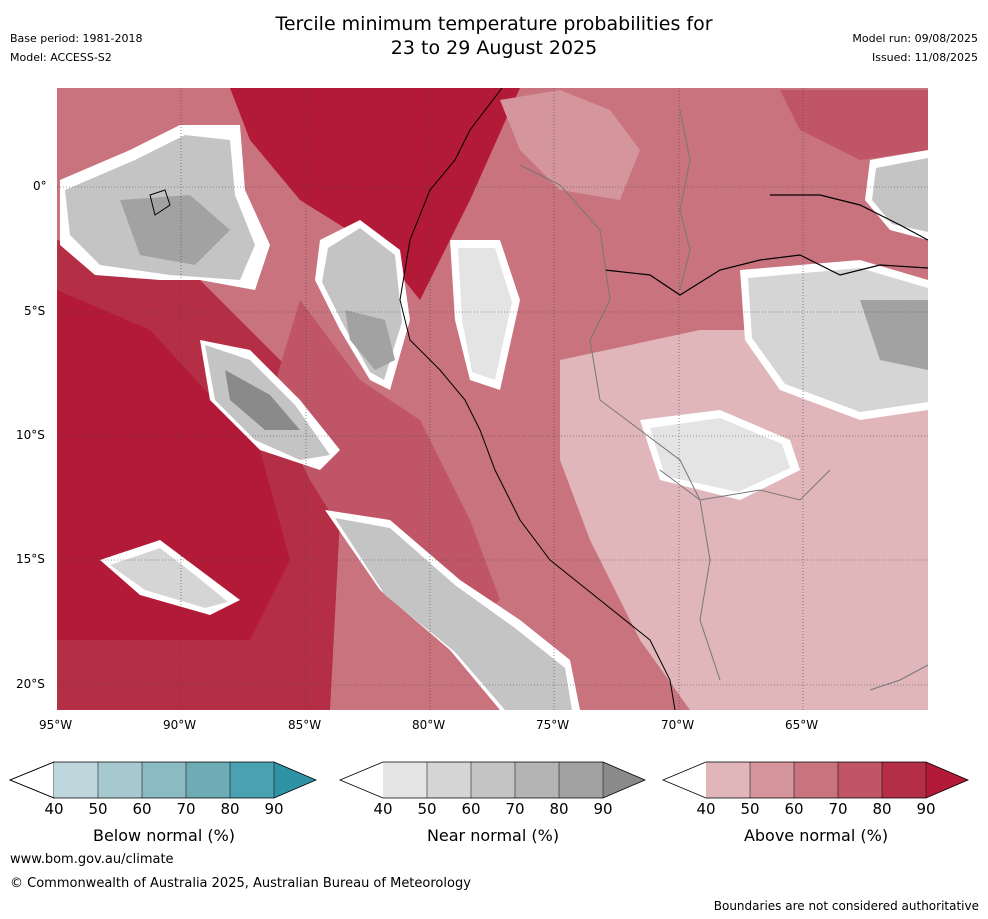 The width and height of the screenshot is (988, 919). I want to click on above-tick-40: 40, so click(706, 809).